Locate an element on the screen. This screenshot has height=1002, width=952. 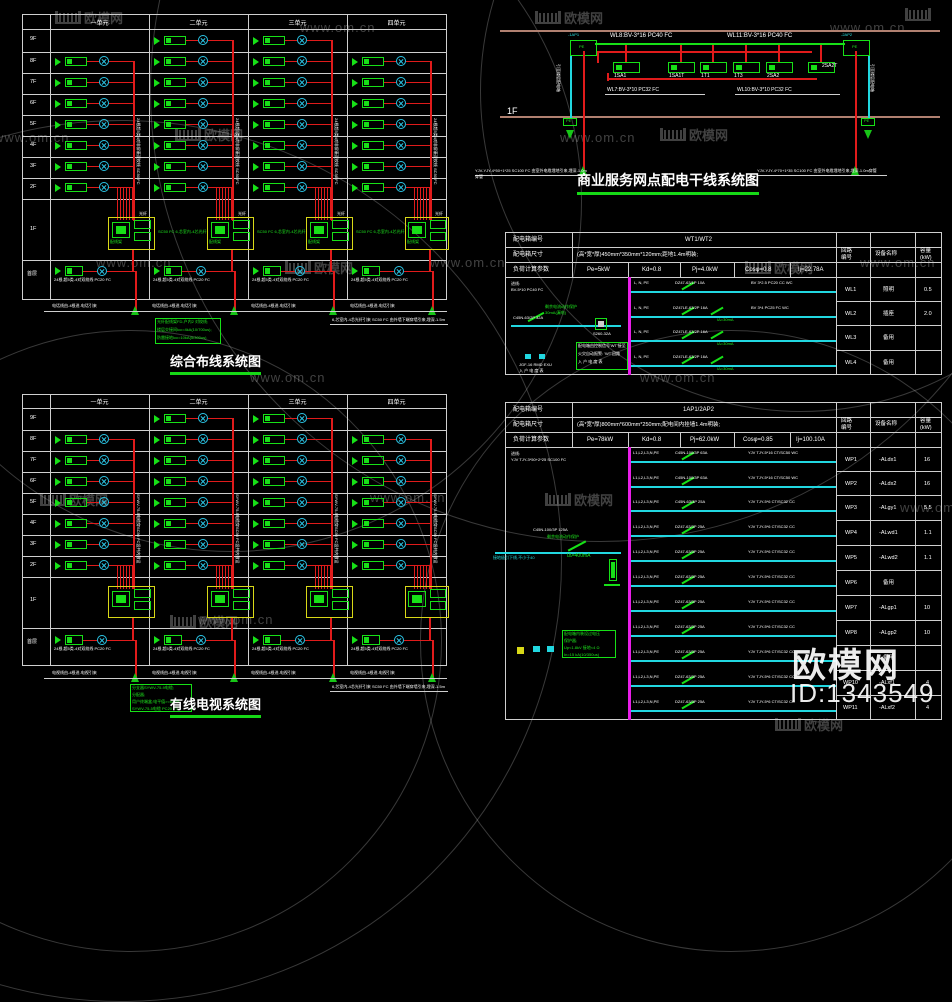
hub-box is located at coordinates (241, 236).